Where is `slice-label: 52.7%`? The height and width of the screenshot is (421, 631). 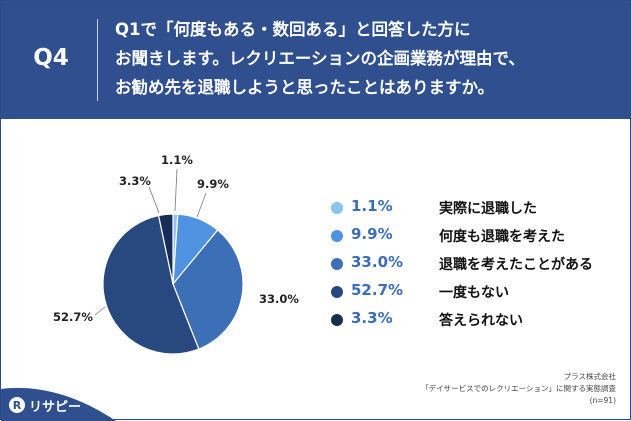
slice-label: 52.7% is located at coordinates (73, 317).